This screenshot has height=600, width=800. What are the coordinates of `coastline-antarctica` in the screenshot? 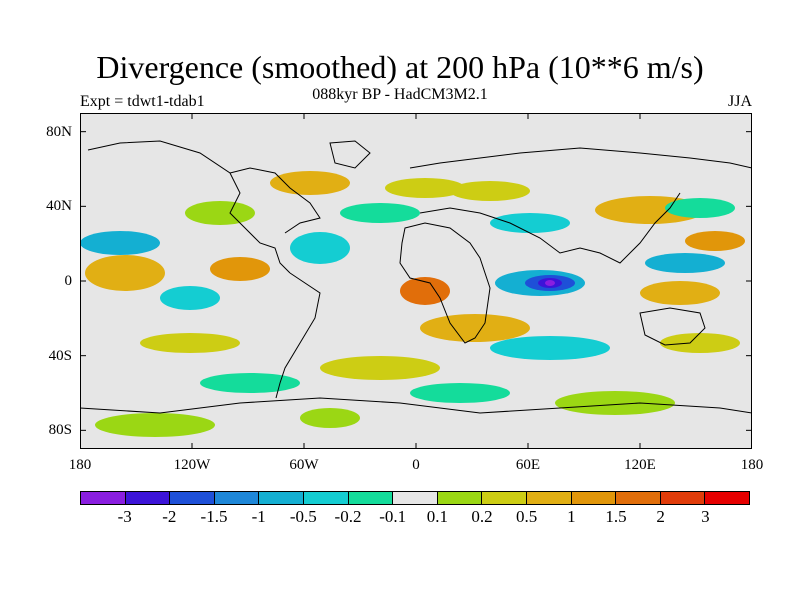 It's located at (416, 405).